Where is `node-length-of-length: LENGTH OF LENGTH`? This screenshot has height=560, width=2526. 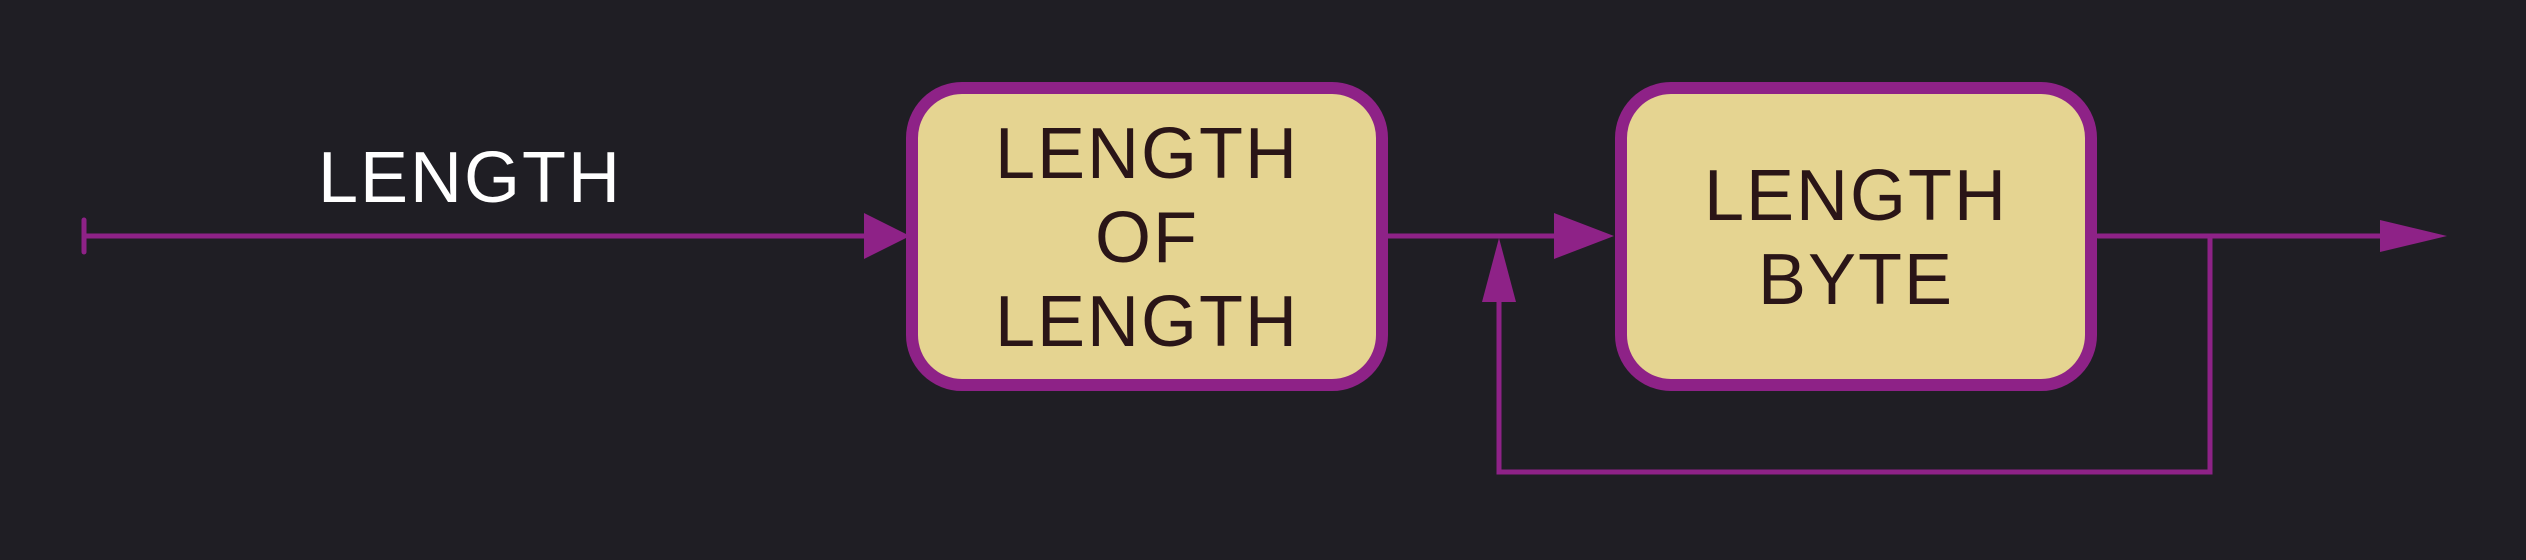 node-length-of-length: LENGTH OF LENGTH is located at coordinates (1147, 236).